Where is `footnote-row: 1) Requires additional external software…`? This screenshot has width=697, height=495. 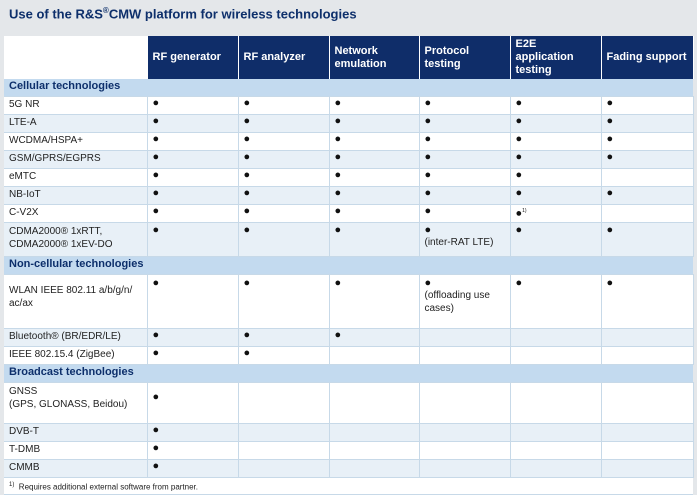 footnote-row: 1) Requires additional external software… is located at coordinates (348, 486).